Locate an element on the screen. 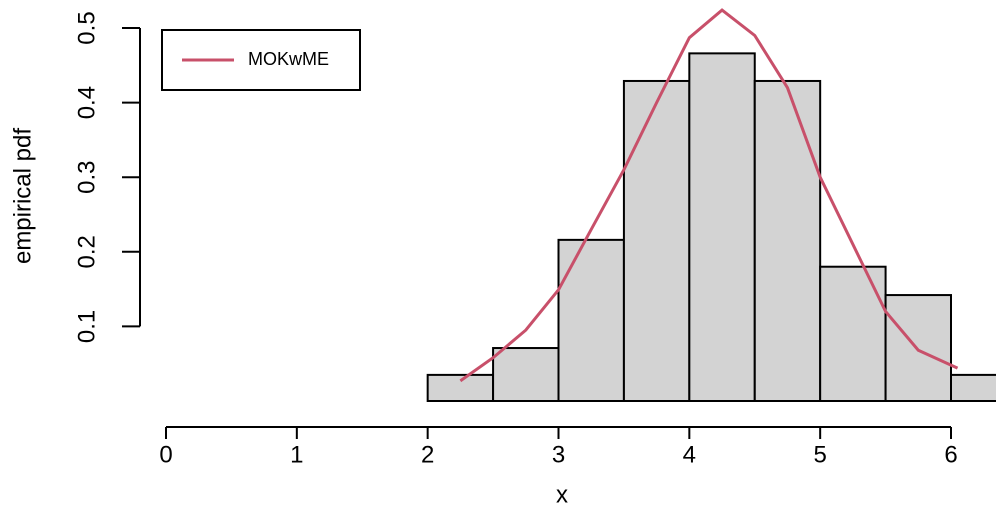  x-tick-label: 1 is located at coordinates (296, 454).